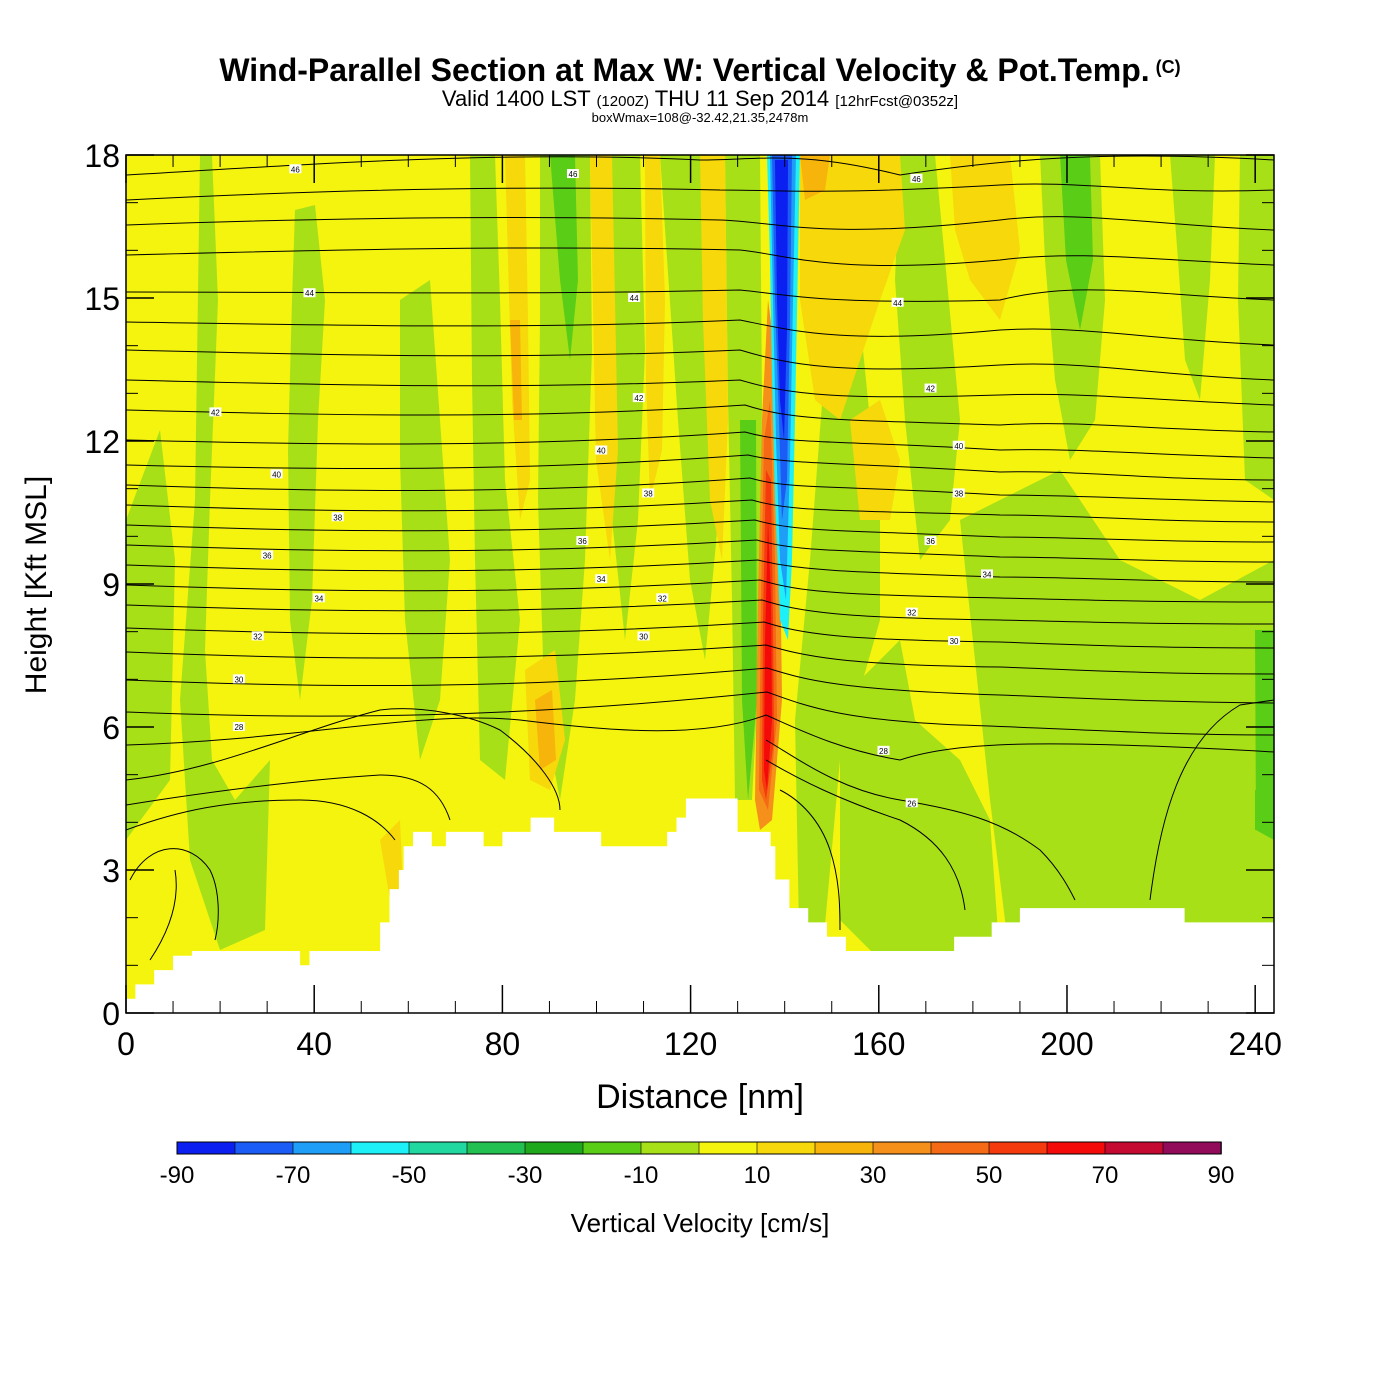  What do you see at coordinates (503, 1044) in the screenshot?
I see `x-tick-label: 80` at bounding box center [503, 1044].